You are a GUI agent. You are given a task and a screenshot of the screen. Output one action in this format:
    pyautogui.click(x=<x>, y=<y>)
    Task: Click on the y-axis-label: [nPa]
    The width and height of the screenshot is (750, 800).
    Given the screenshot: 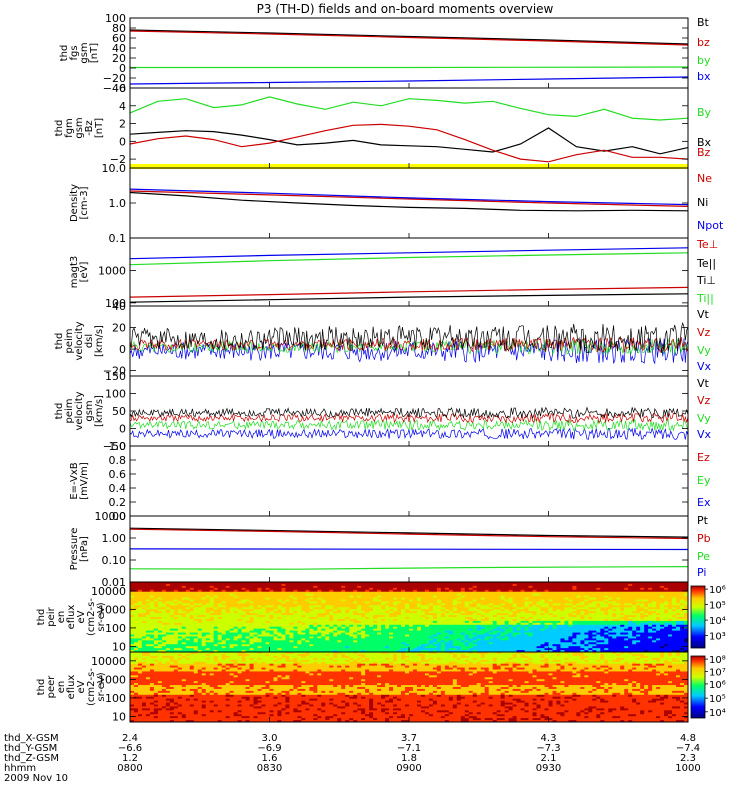 What is the action you would take?
    pyautogui.click(x=84, y=549)
    